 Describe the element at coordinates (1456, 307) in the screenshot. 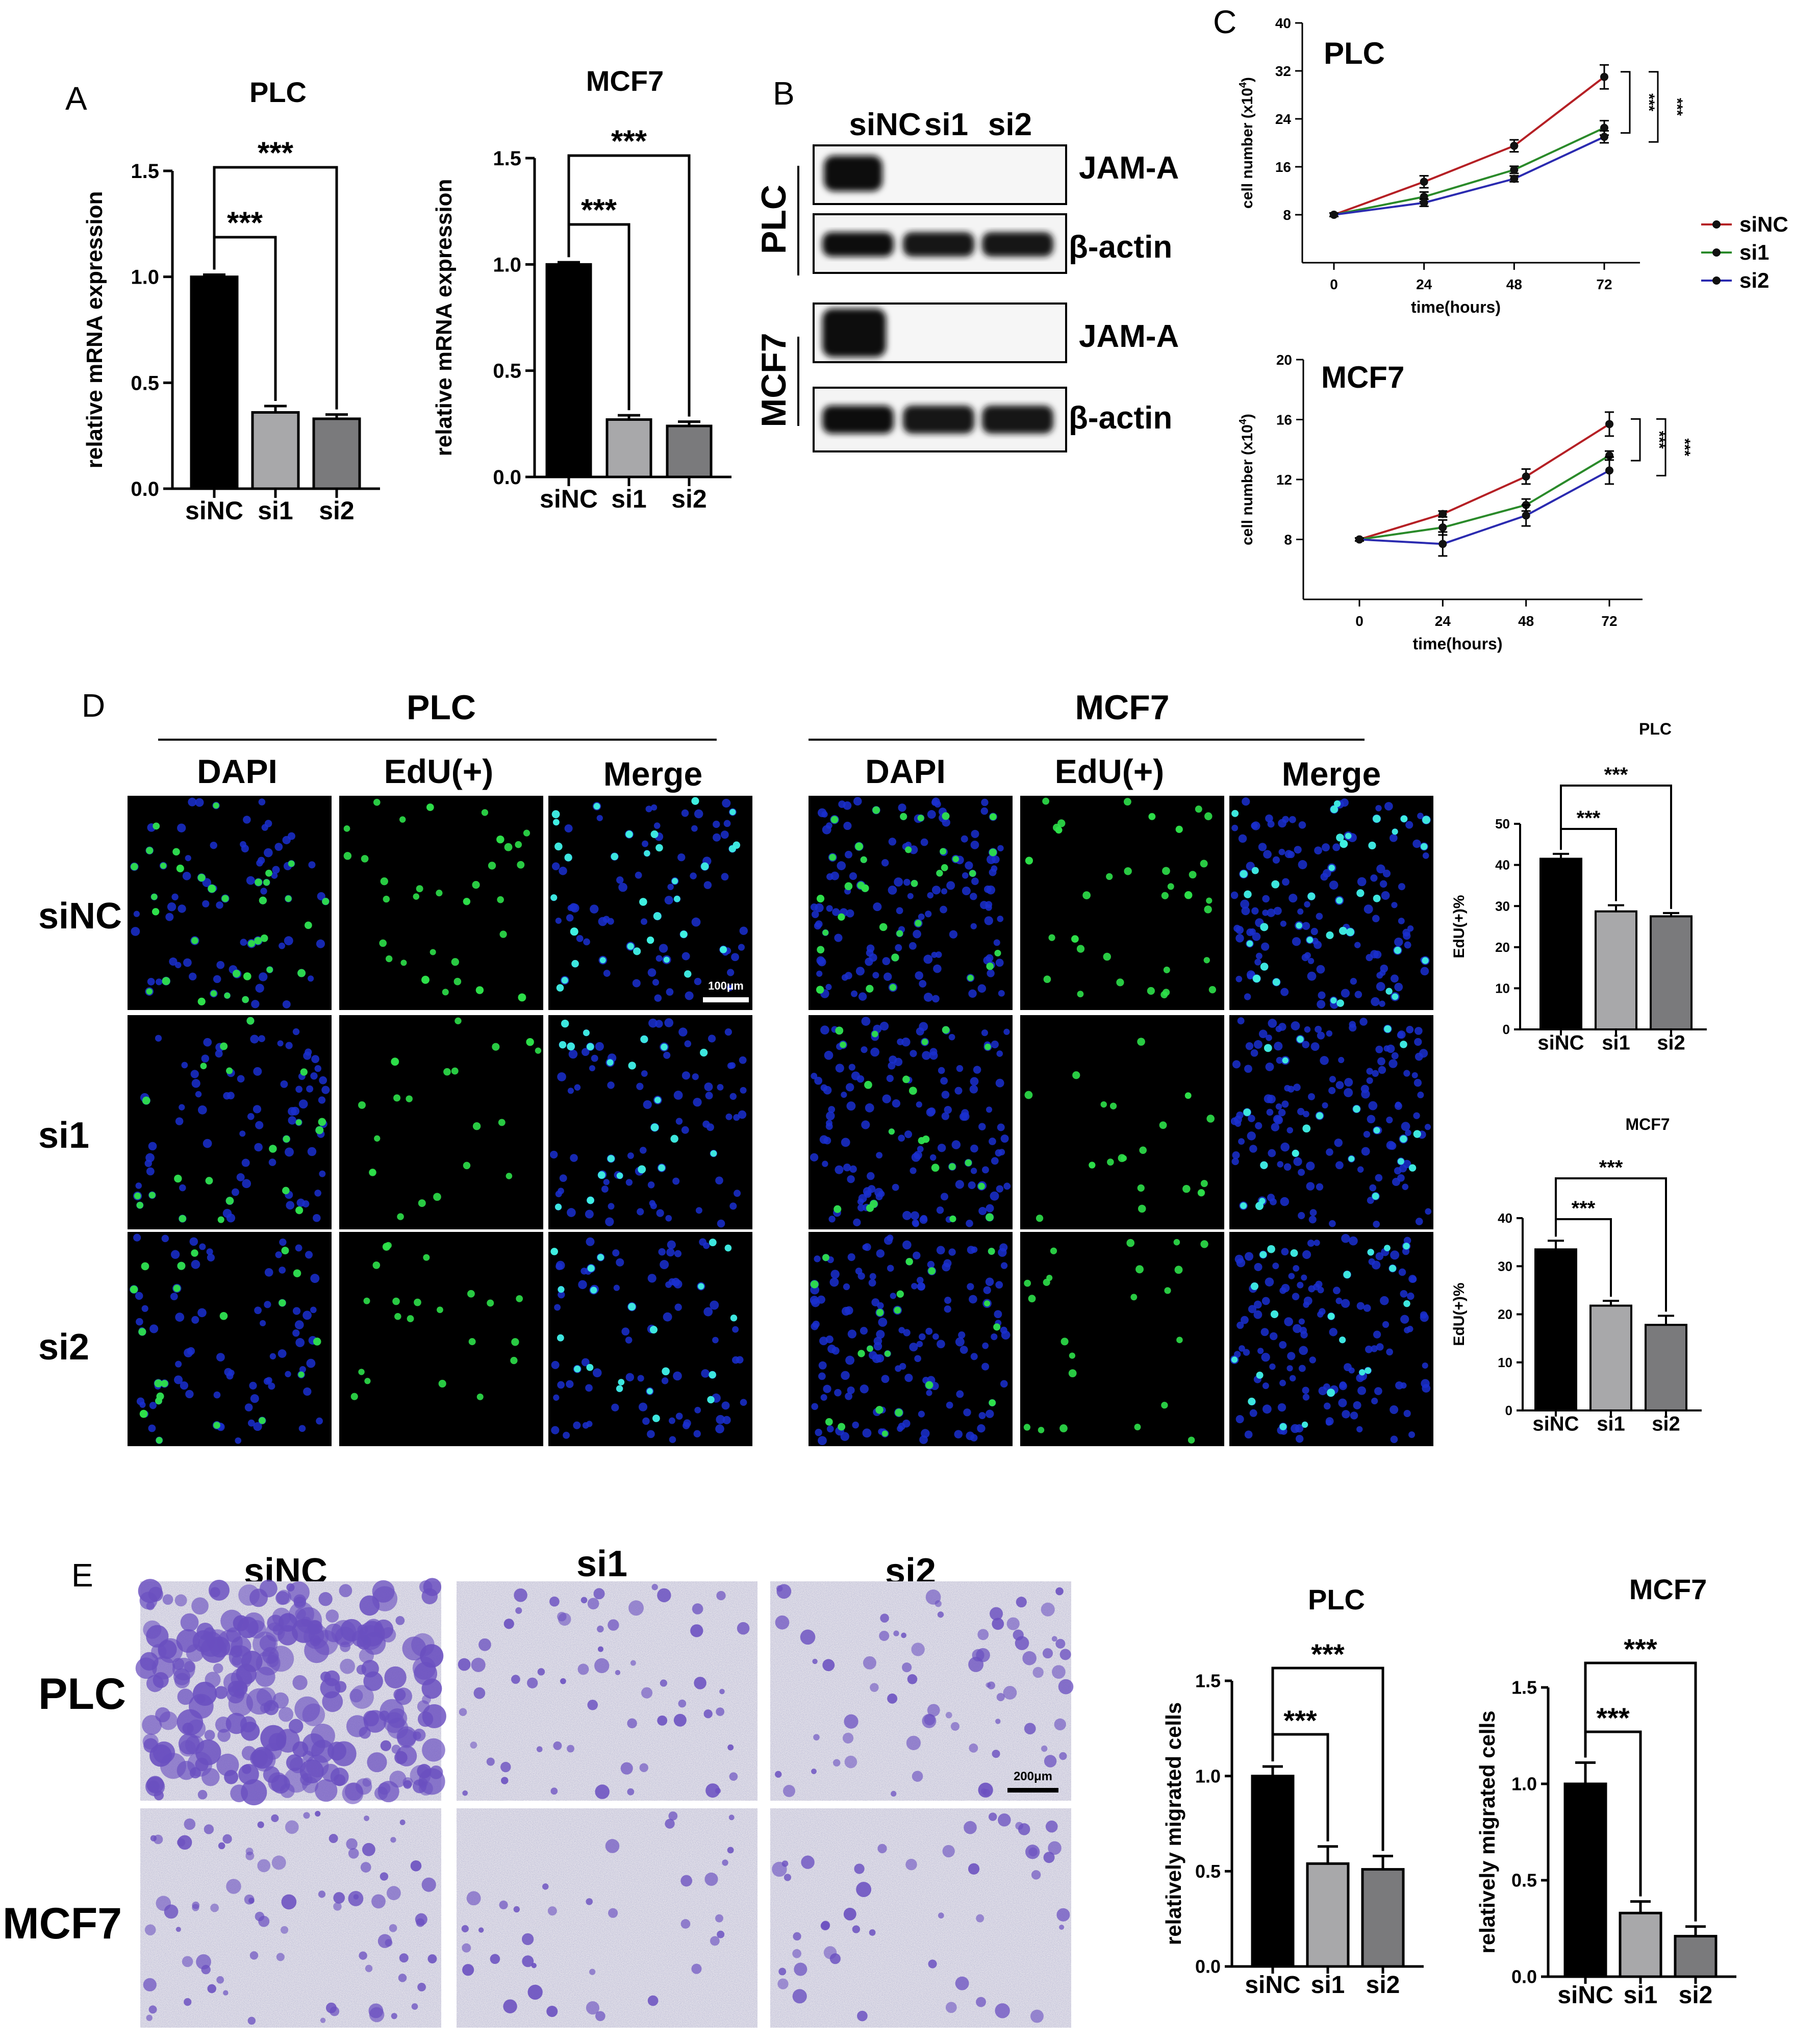

I see `x-axis-label: time(hours)` at that location.